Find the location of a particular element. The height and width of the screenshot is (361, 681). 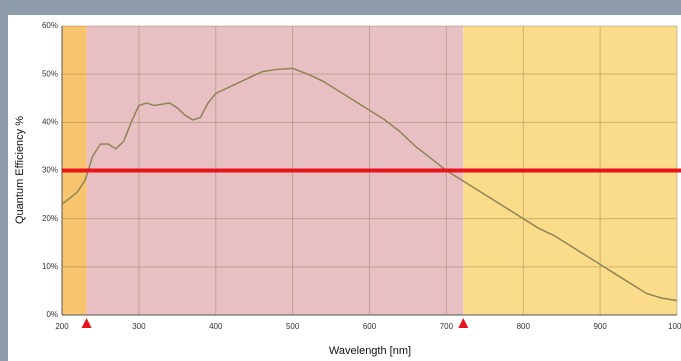

y-tick-label: 40% is located at coordinates (50, 121).